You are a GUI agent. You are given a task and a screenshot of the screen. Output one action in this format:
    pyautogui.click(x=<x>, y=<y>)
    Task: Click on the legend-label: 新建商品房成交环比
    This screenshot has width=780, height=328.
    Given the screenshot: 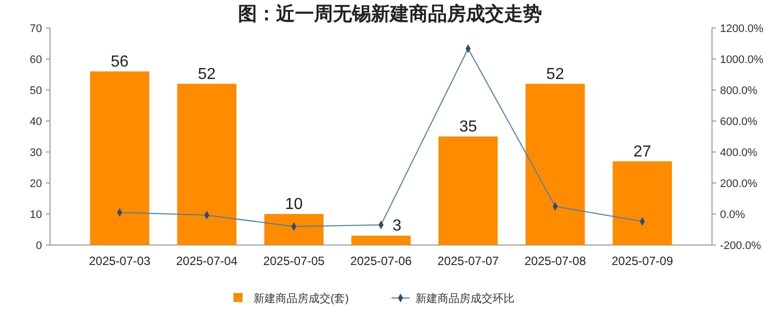 What is the action you would take?
    pyautogui.click(x=465, y=298)
    